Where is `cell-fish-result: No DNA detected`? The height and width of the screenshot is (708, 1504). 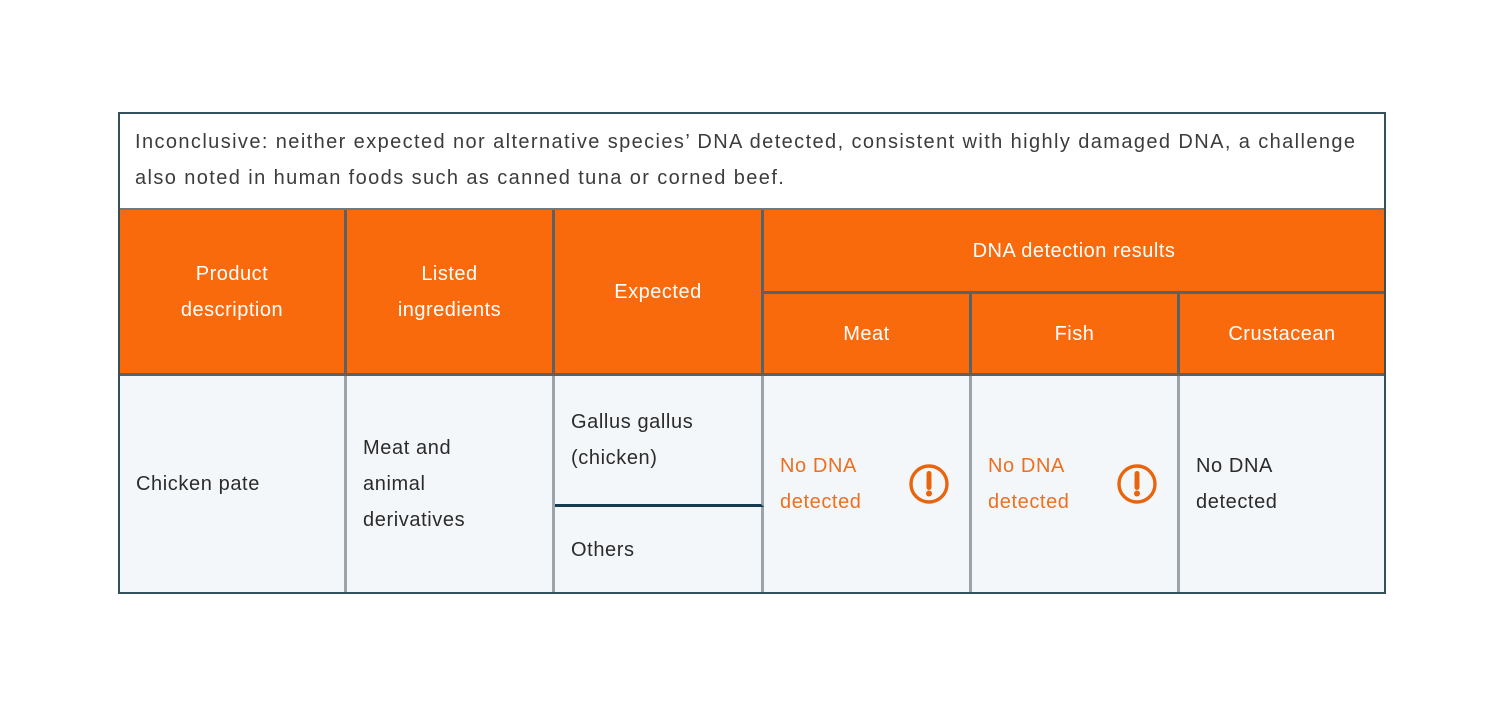 cell-fish-result: No DNA detected is located at coordinates (1076, 484).